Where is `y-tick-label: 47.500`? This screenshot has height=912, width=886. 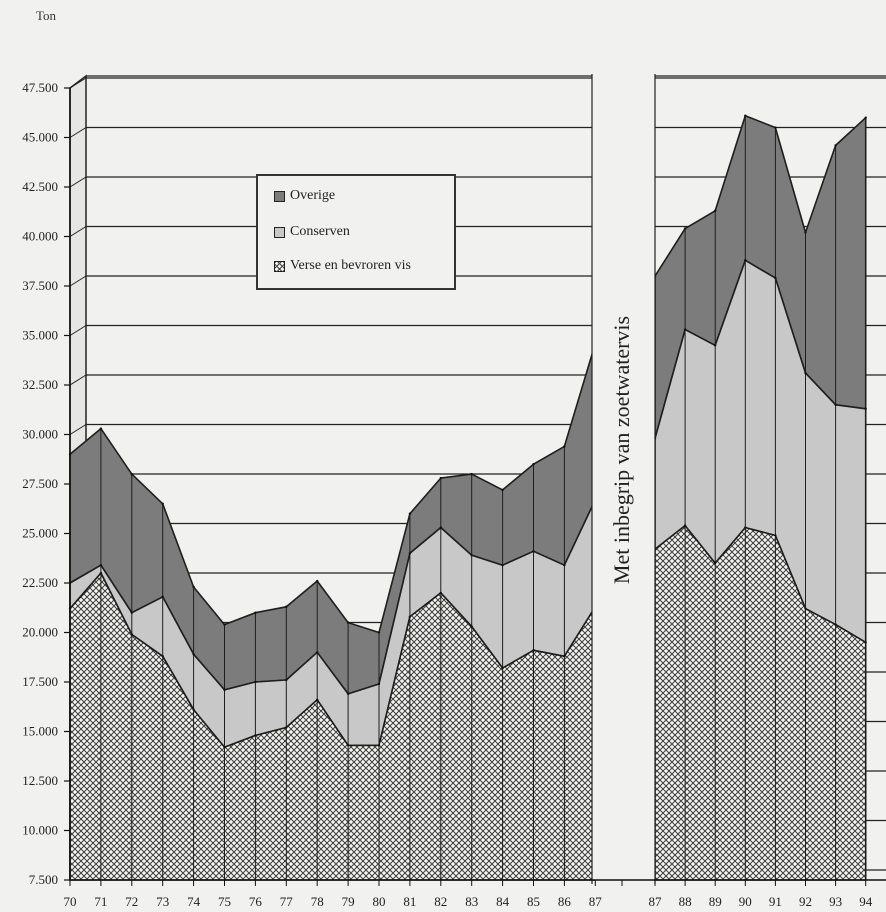
y-tick-label: 47.500 is located at coordinates (40, 87).